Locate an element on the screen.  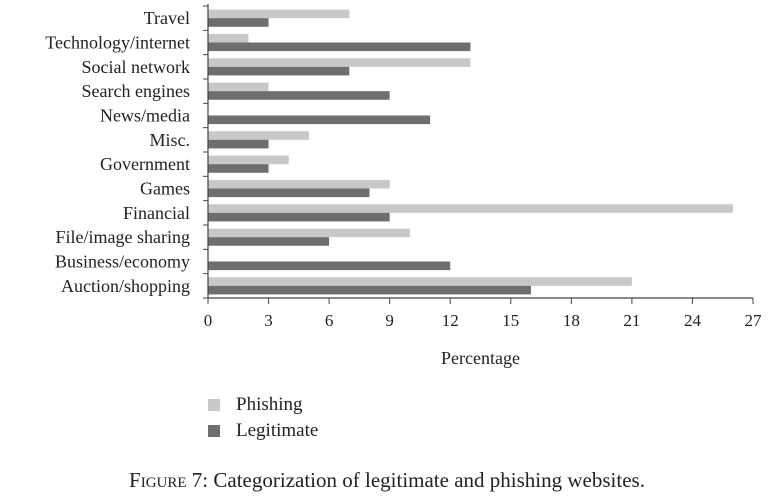
bar-phishing-technology-internet is located at coordinates (228, 38).